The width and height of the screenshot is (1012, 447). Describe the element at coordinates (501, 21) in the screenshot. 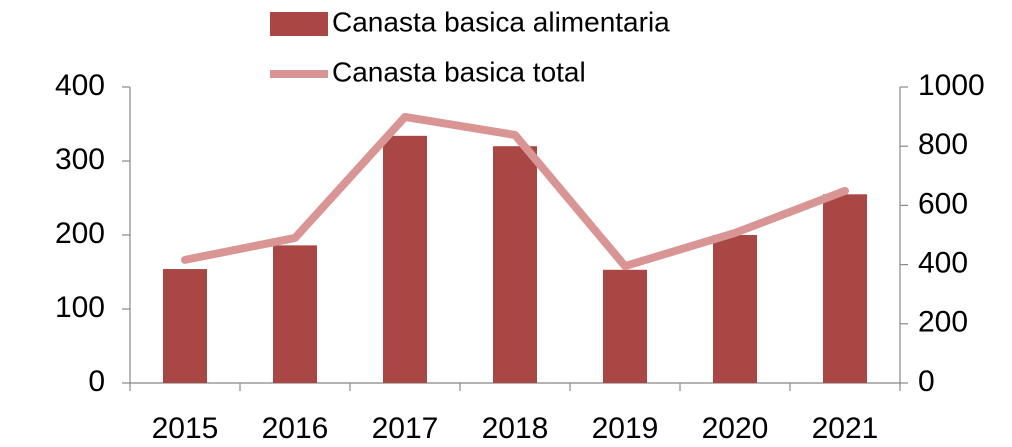

I see `legend-label: Canasta basica alimentaria` at that location.